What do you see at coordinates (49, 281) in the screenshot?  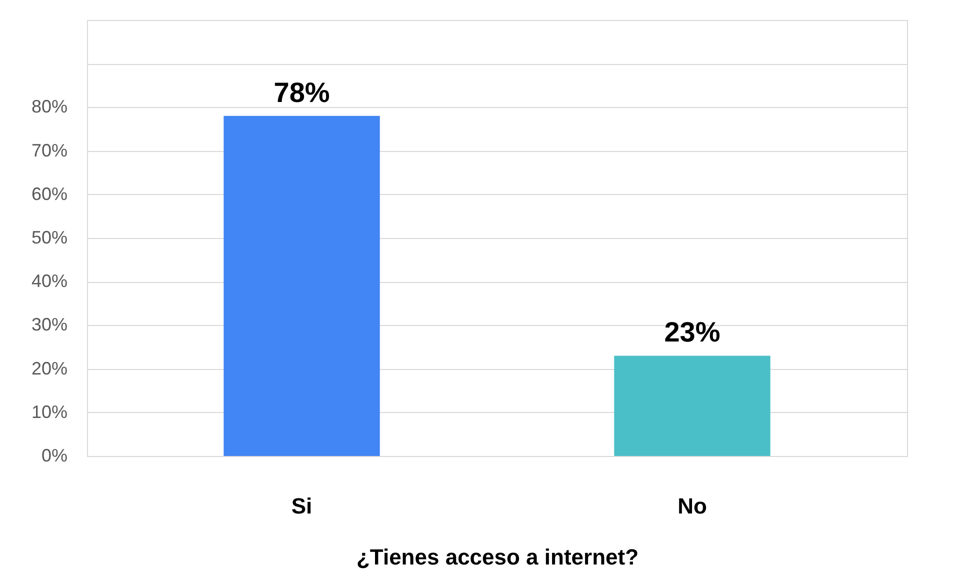 I see `y-tick-label: 40%` at bounding box center [49, 281].